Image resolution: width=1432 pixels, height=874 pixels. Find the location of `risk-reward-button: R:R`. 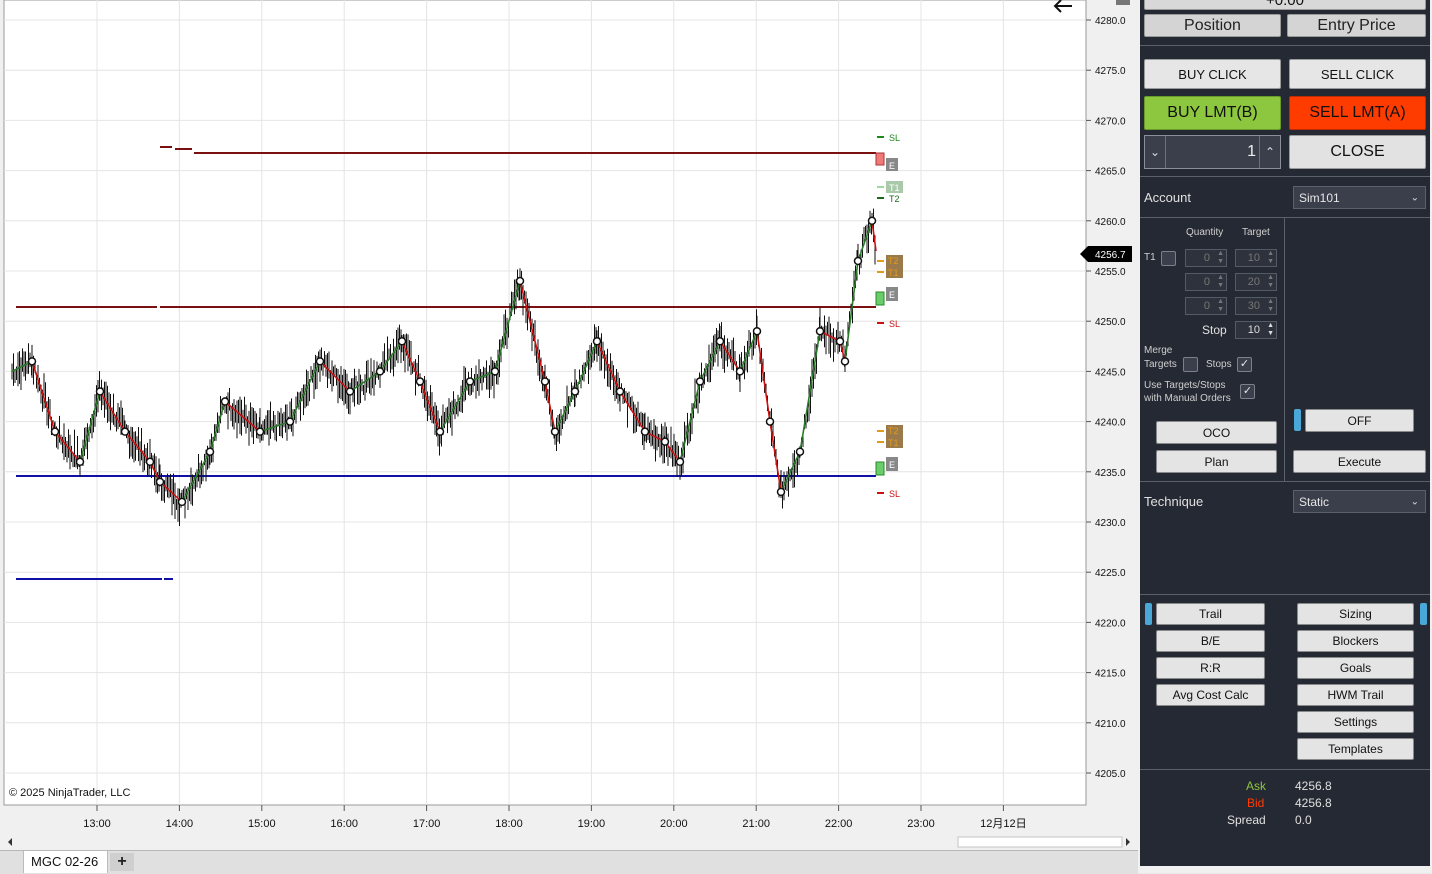

risk-reward-button: R:R is located at coordinates (1210, 668).